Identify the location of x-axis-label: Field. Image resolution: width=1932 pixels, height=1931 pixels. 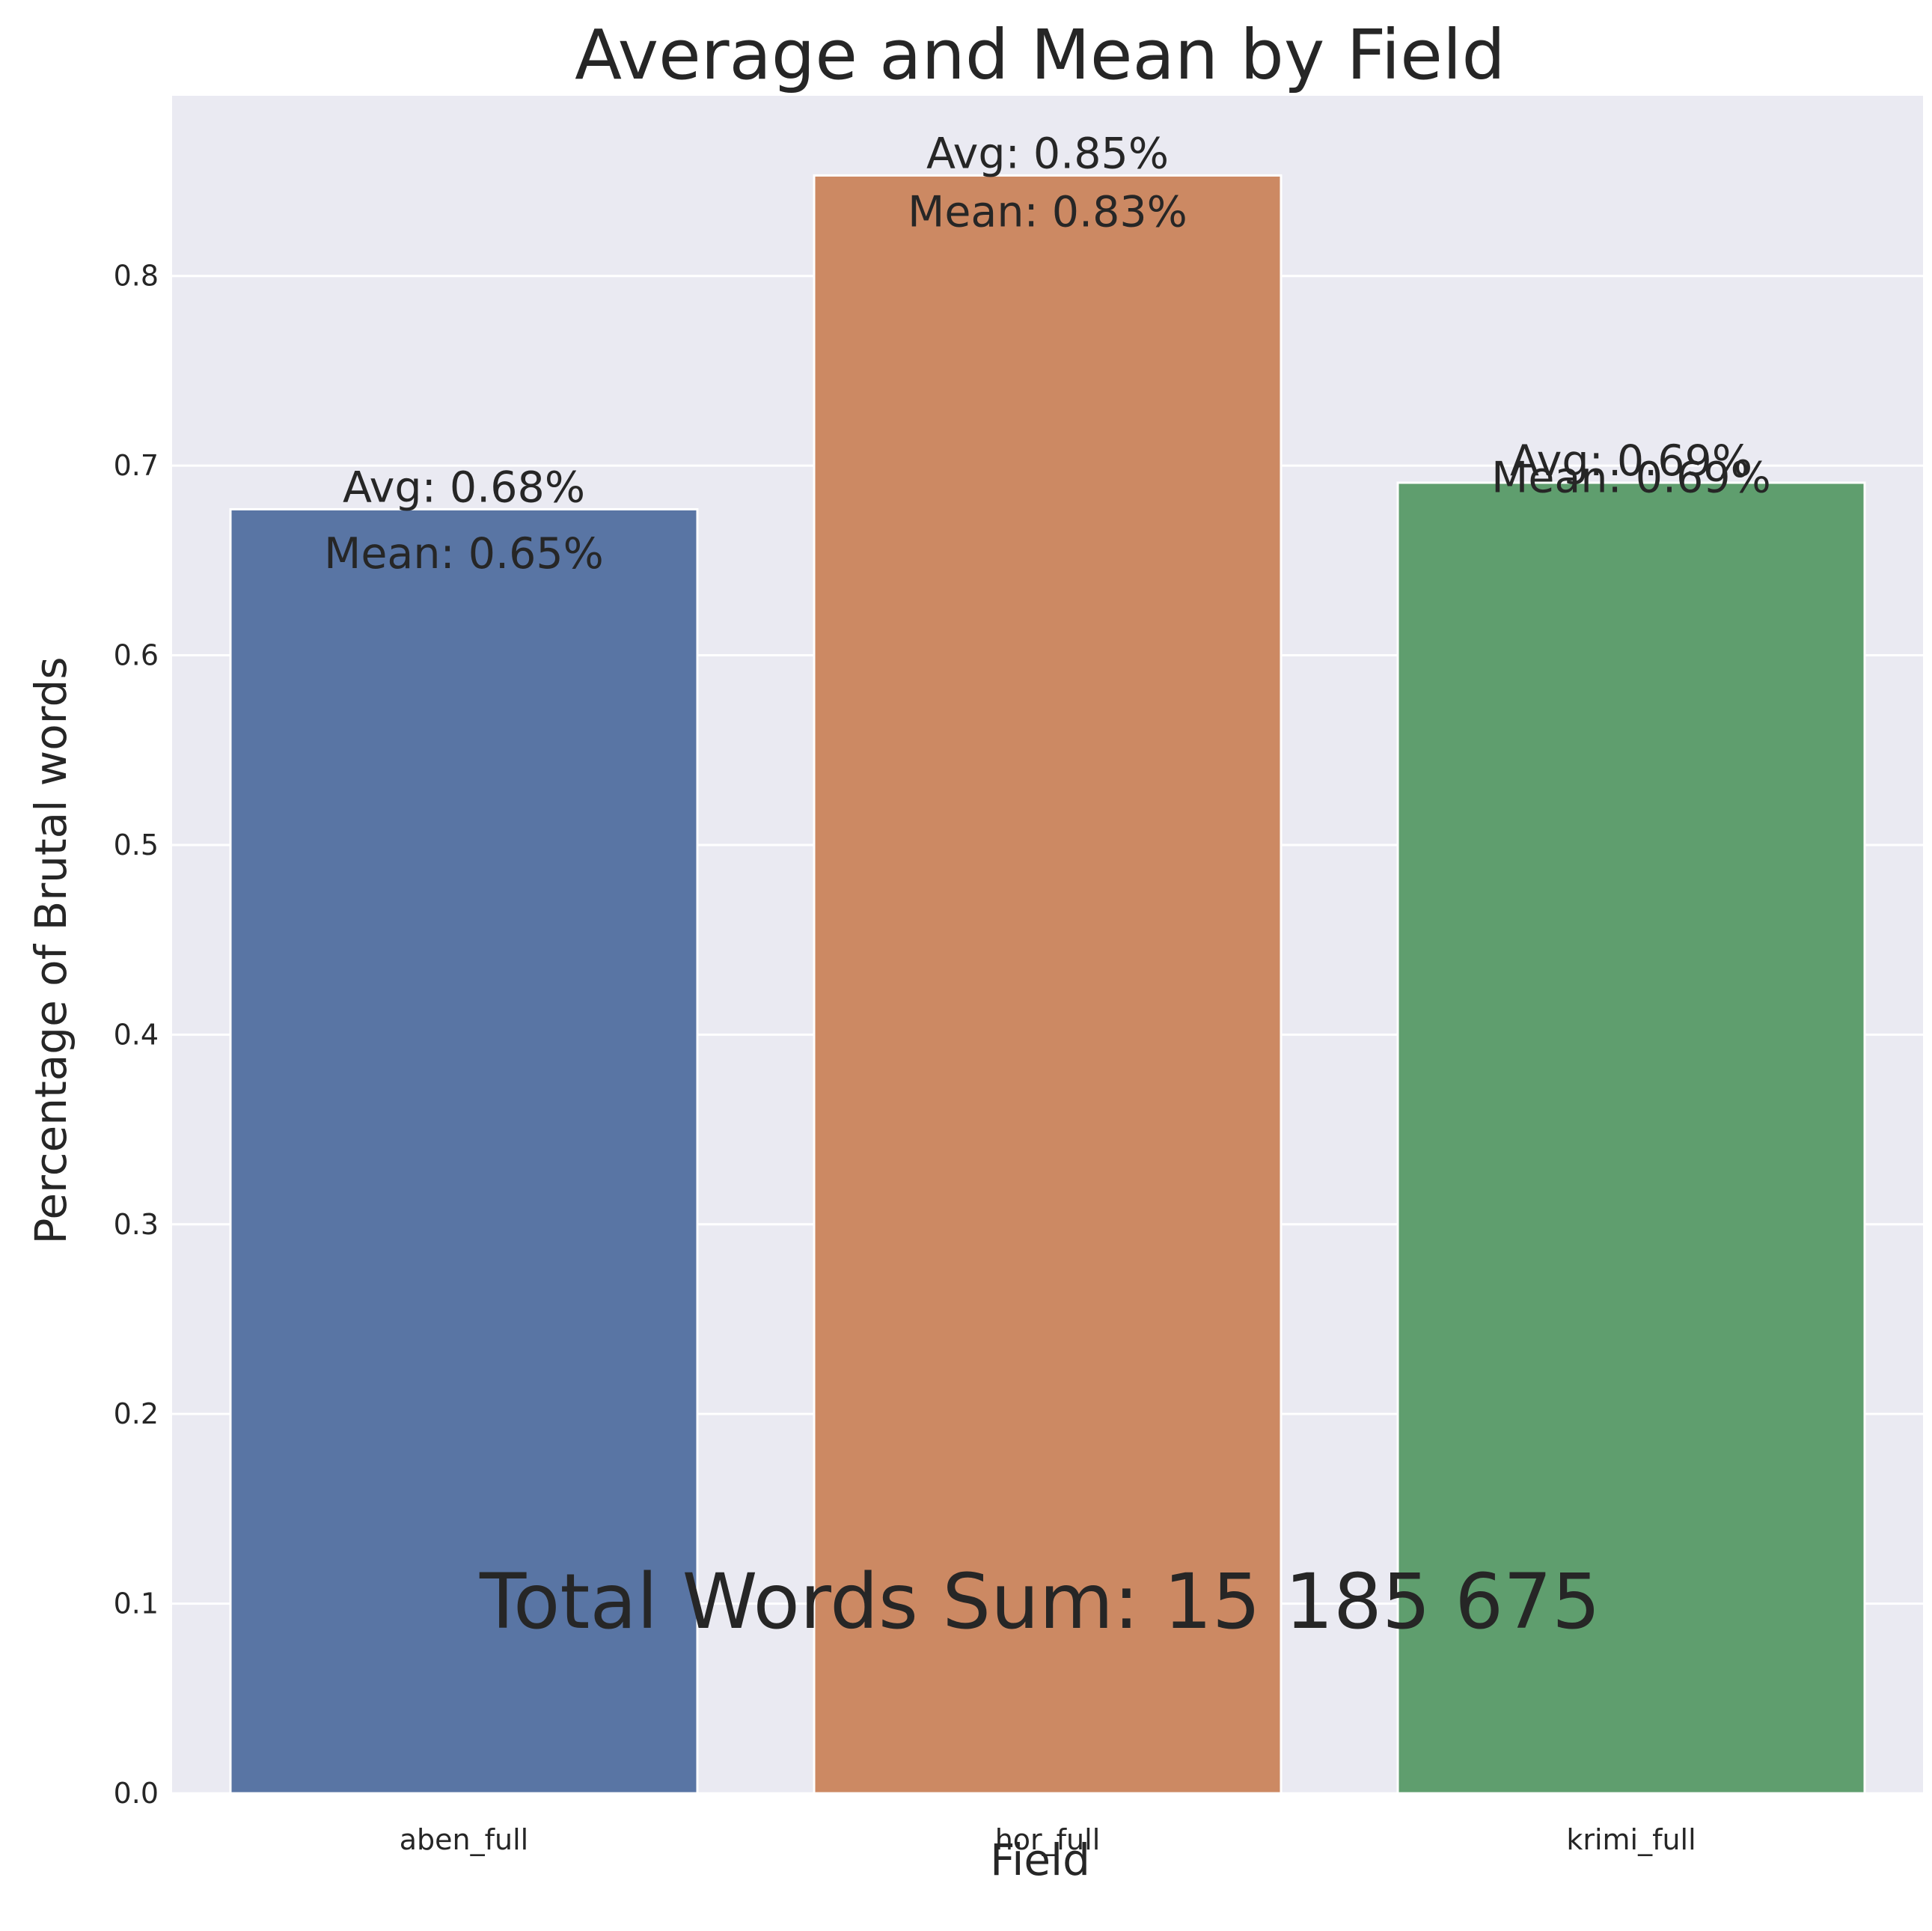
(1040, 1859).